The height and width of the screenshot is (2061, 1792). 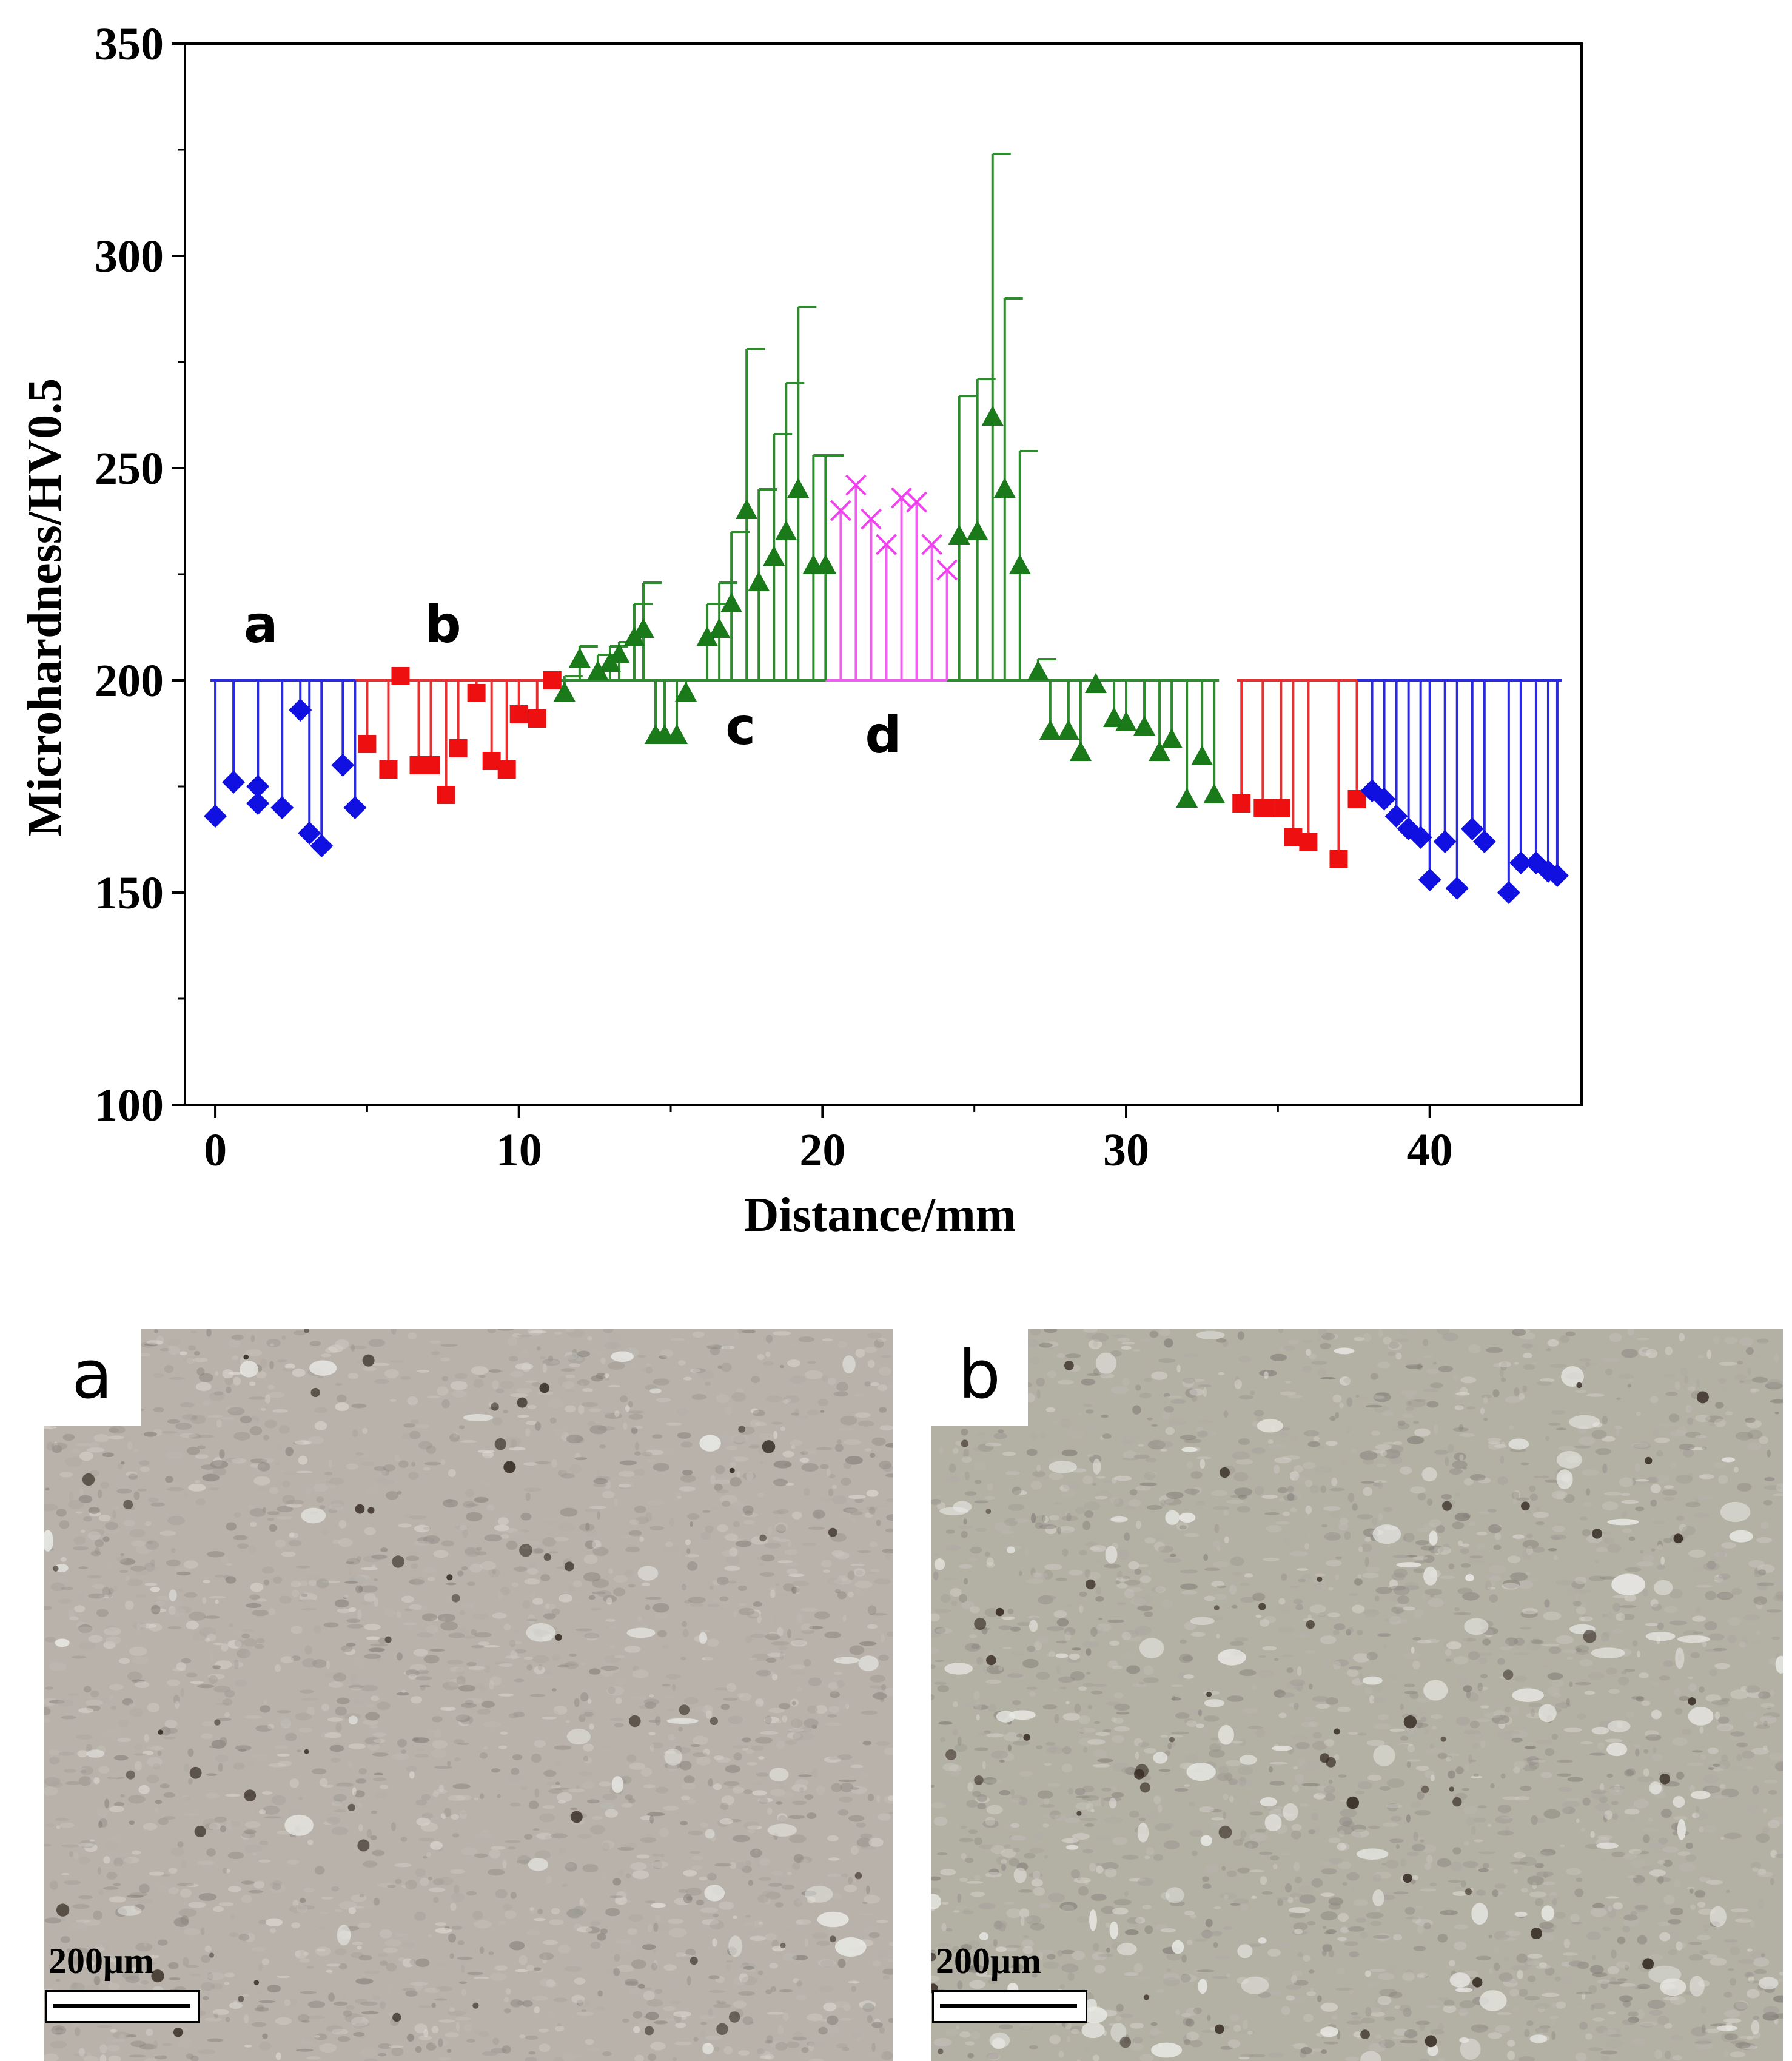 I want to click on y-tick-label: 150, so click(x=129, y=894).